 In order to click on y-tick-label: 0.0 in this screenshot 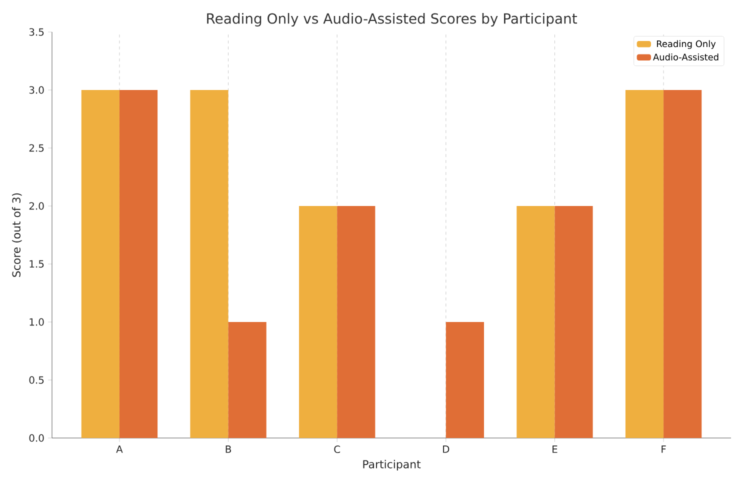, I will do `click(36, 438)`.